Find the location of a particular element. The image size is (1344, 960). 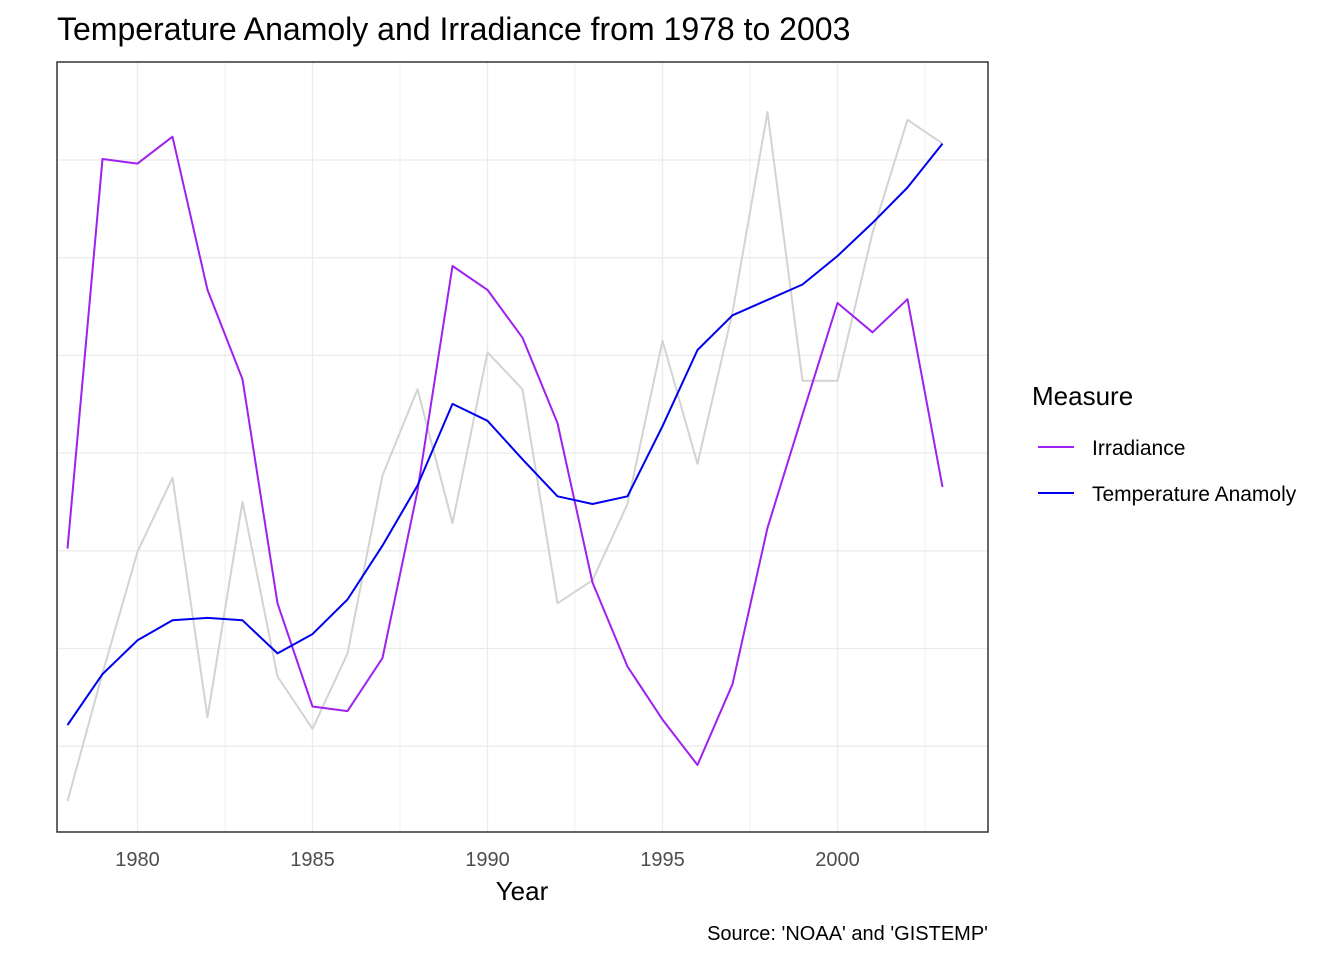

legend-label-temperature-anamoly: Temperature Anamoly is located at coordinates (1194, 494).